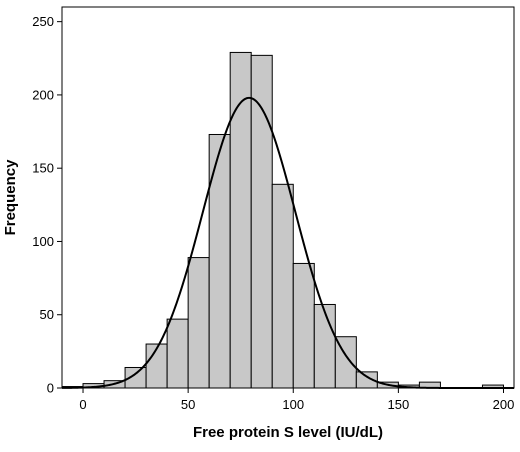 The height and width of the screenshot is (452, 520). I want to click on x-tick-label: 100, so click(293, 404).